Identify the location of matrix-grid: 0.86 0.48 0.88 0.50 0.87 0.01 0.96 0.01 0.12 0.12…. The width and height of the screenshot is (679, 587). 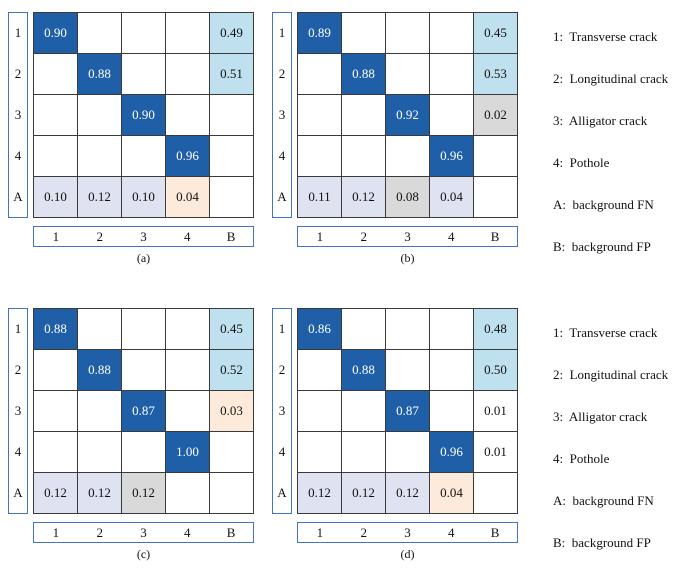
(407, 411).